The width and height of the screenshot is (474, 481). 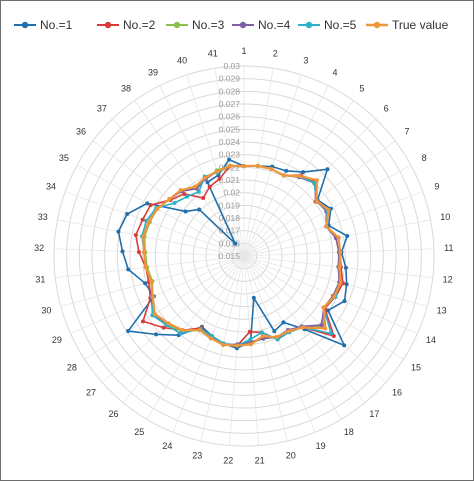 What do you see at coordinates (91, 392) in the screenshot?
I see `category-label-27: 27` at bounding box center [91, 392].